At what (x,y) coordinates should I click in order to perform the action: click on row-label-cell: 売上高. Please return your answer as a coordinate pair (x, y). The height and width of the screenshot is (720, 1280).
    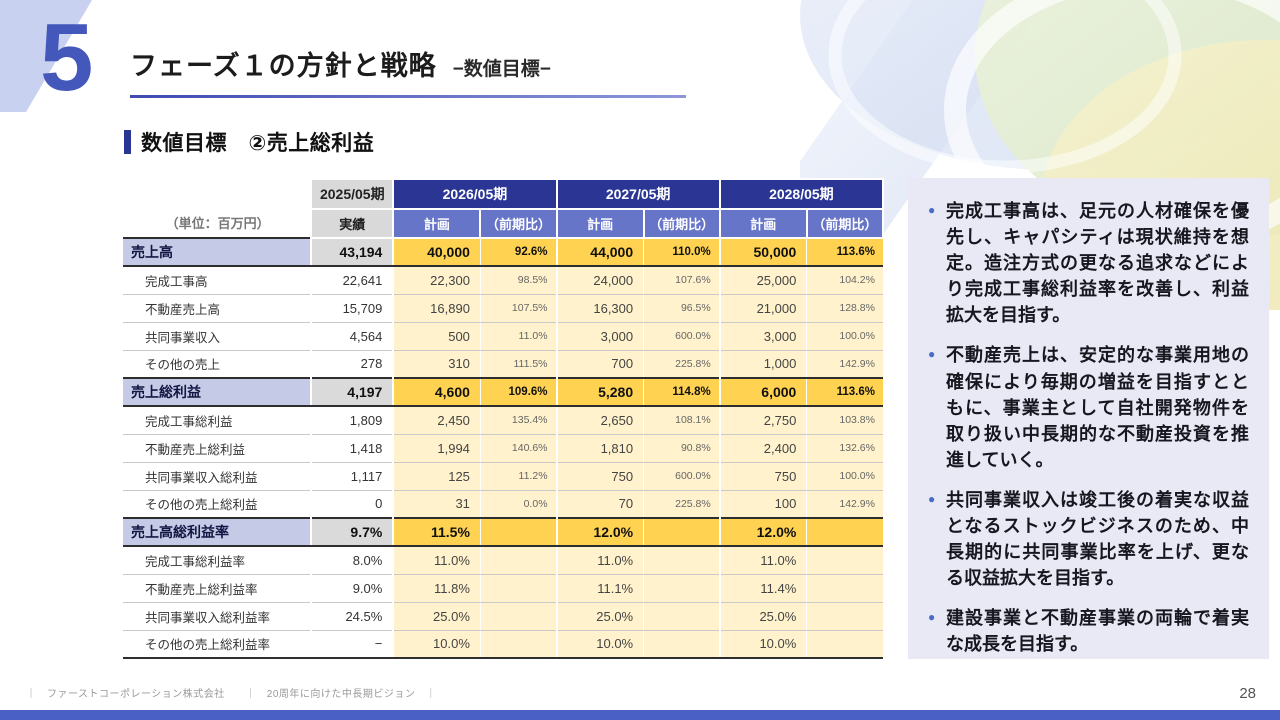
    Looking at the image, I should click on (217, 252).